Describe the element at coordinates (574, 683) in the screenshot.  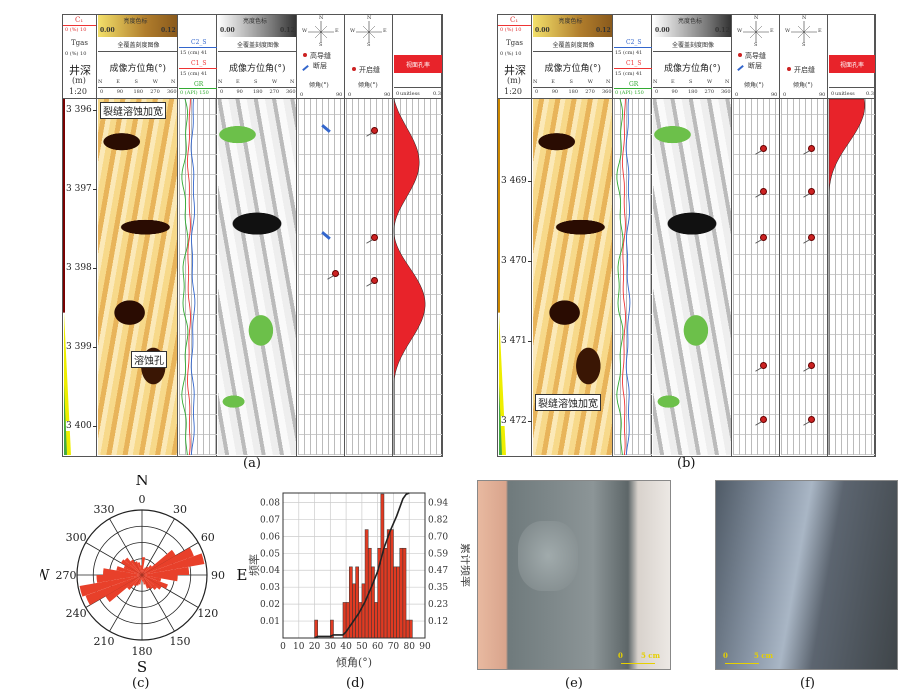
I see `caption-e: (e)` at that location.